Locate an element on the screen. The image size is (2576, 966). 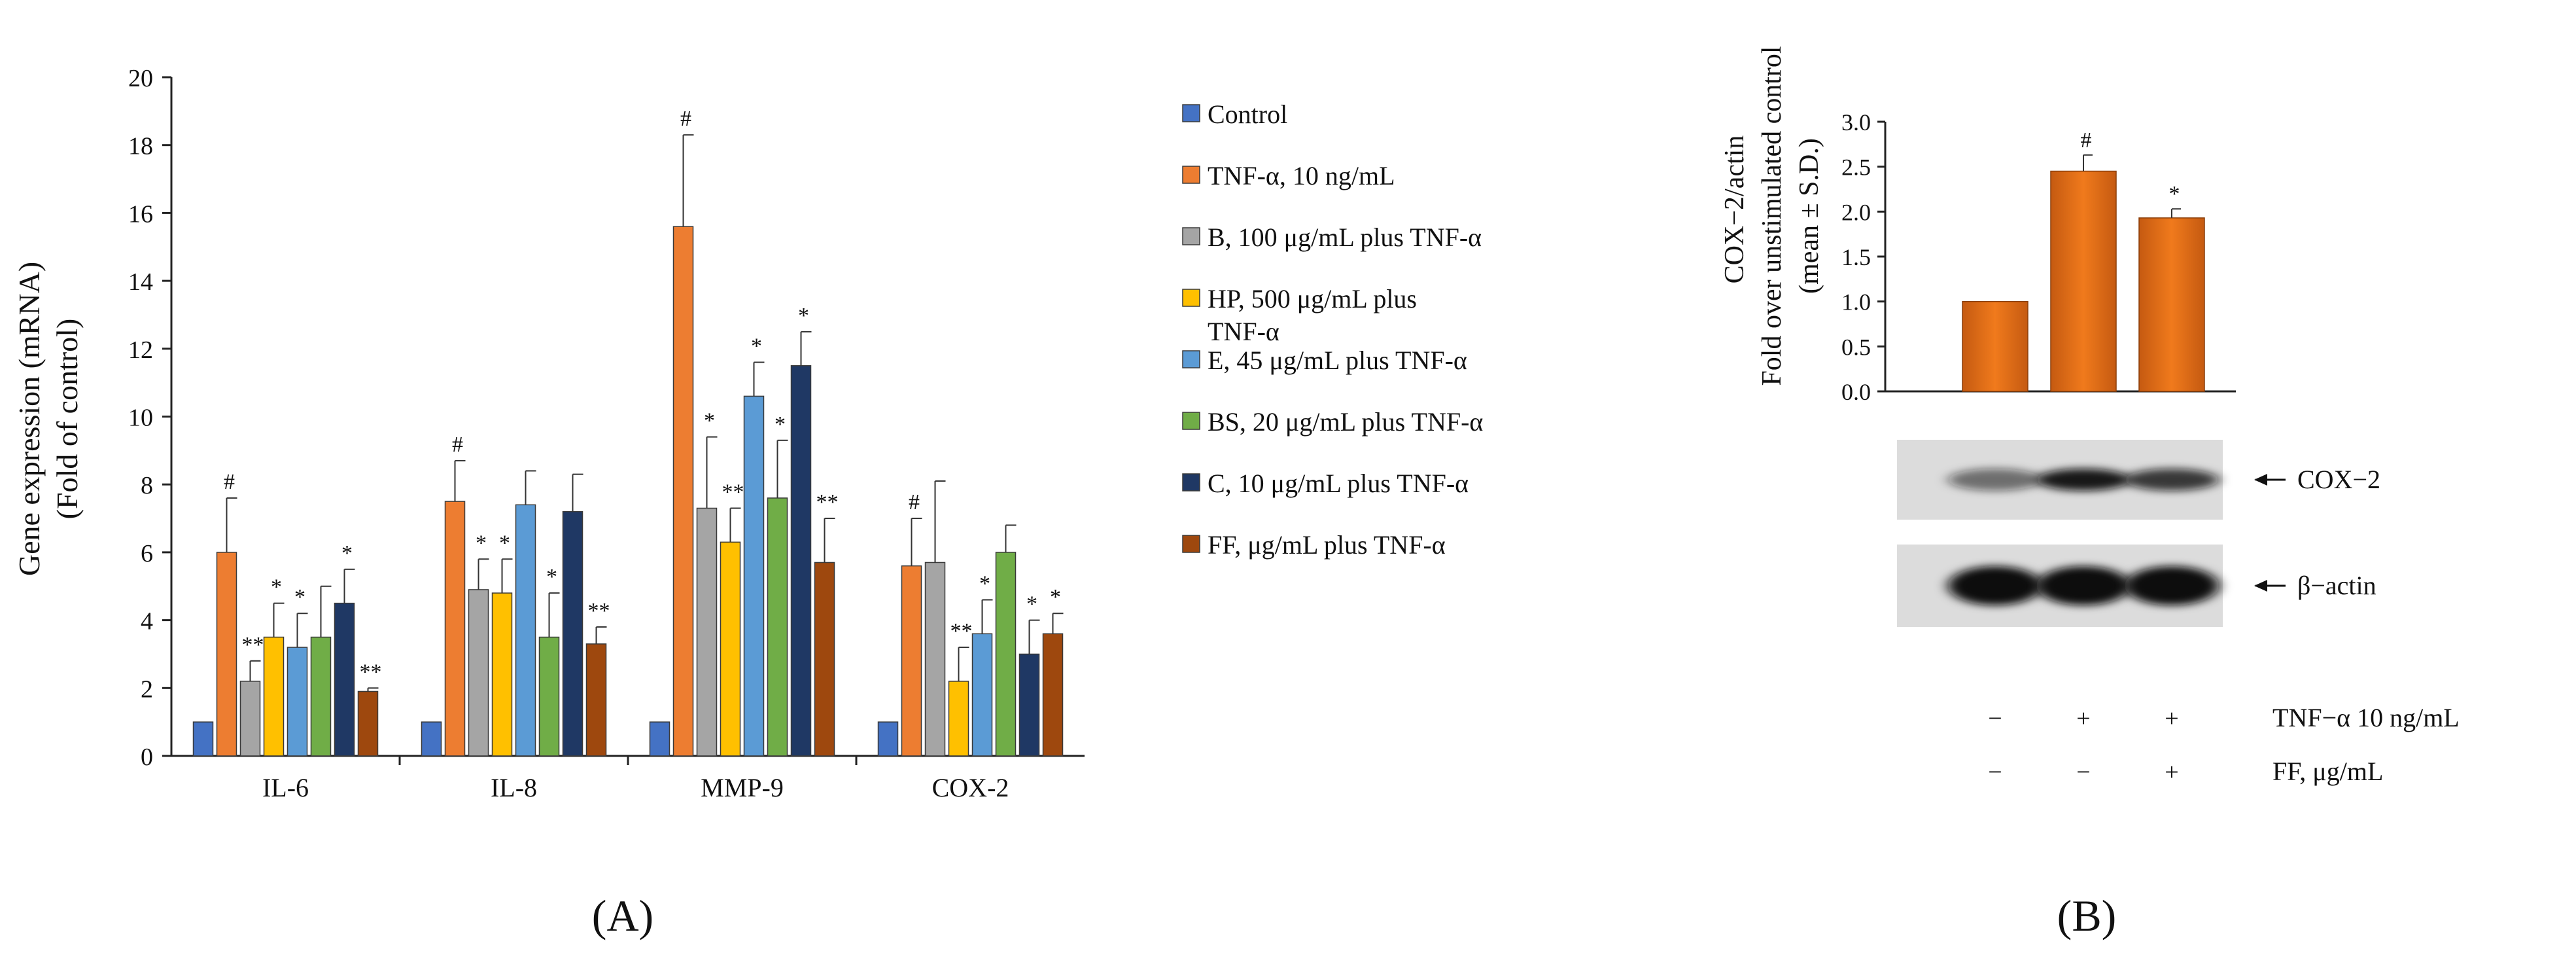
panel-b-bars: #* is located at coordinates (2083, 260).